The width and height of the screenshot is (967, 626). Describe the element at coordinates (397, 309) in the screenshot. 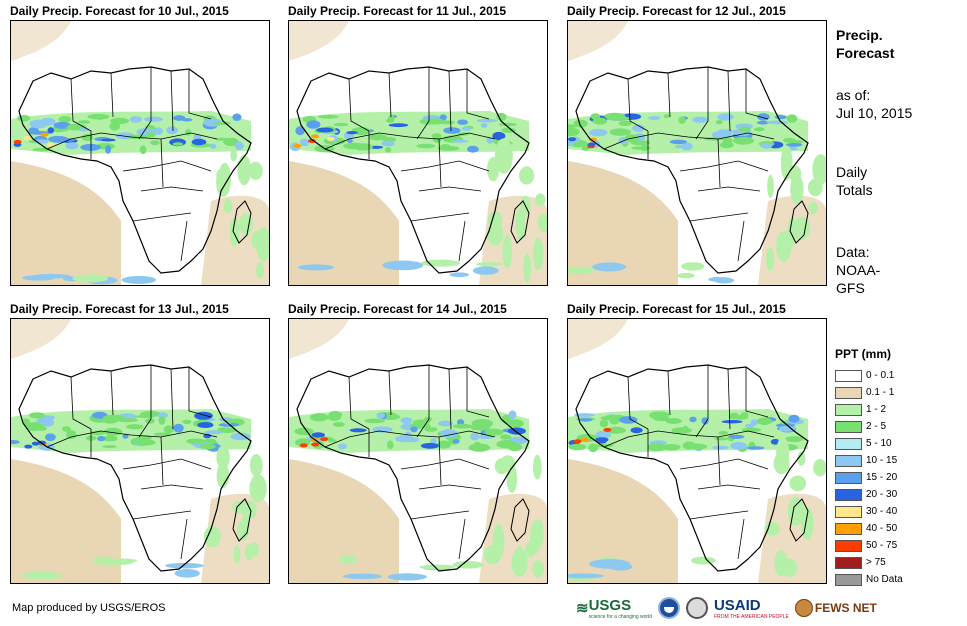

I see `panel-title: Daily Precip. Forecast for 14 Jul., 2015` at that location.